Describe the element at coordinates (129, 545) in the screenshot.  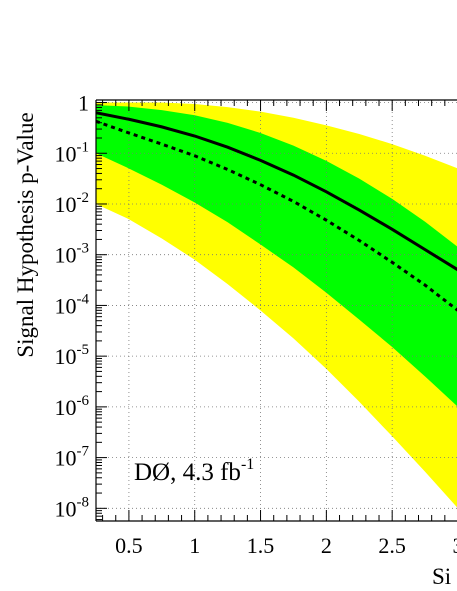
I see `x-tick-label: 0.5` at that location.